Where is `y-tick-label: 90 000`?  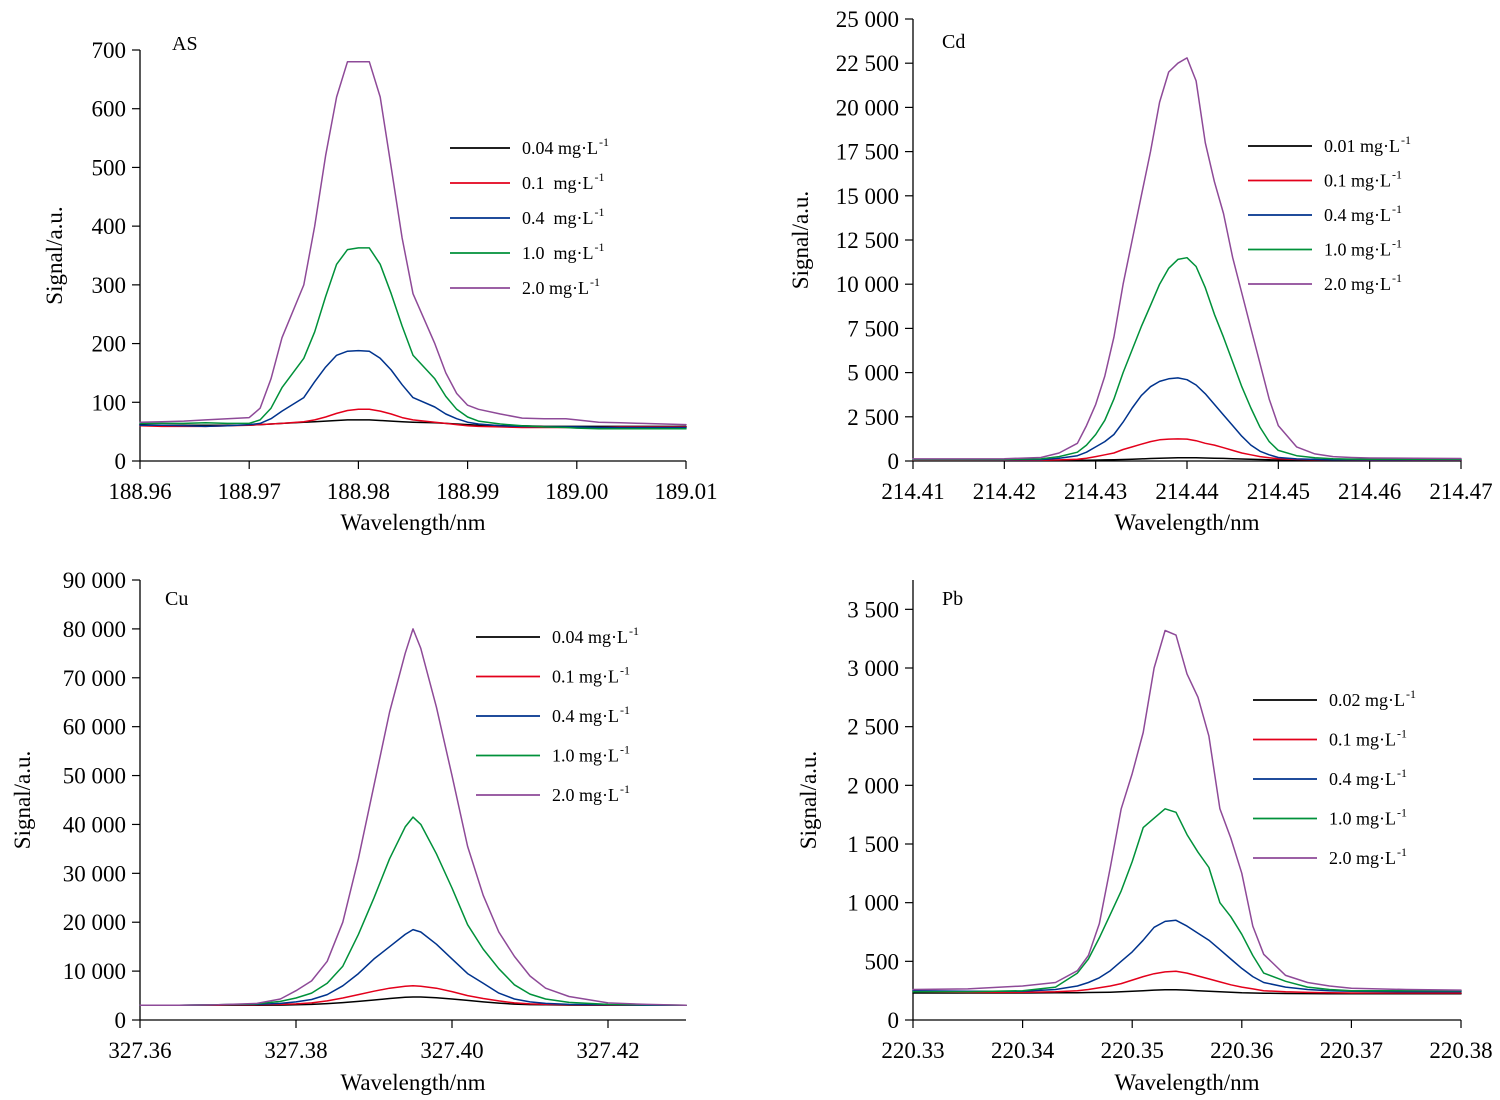 y-tick-label: 90 000 is located at coordinates (94, 580).